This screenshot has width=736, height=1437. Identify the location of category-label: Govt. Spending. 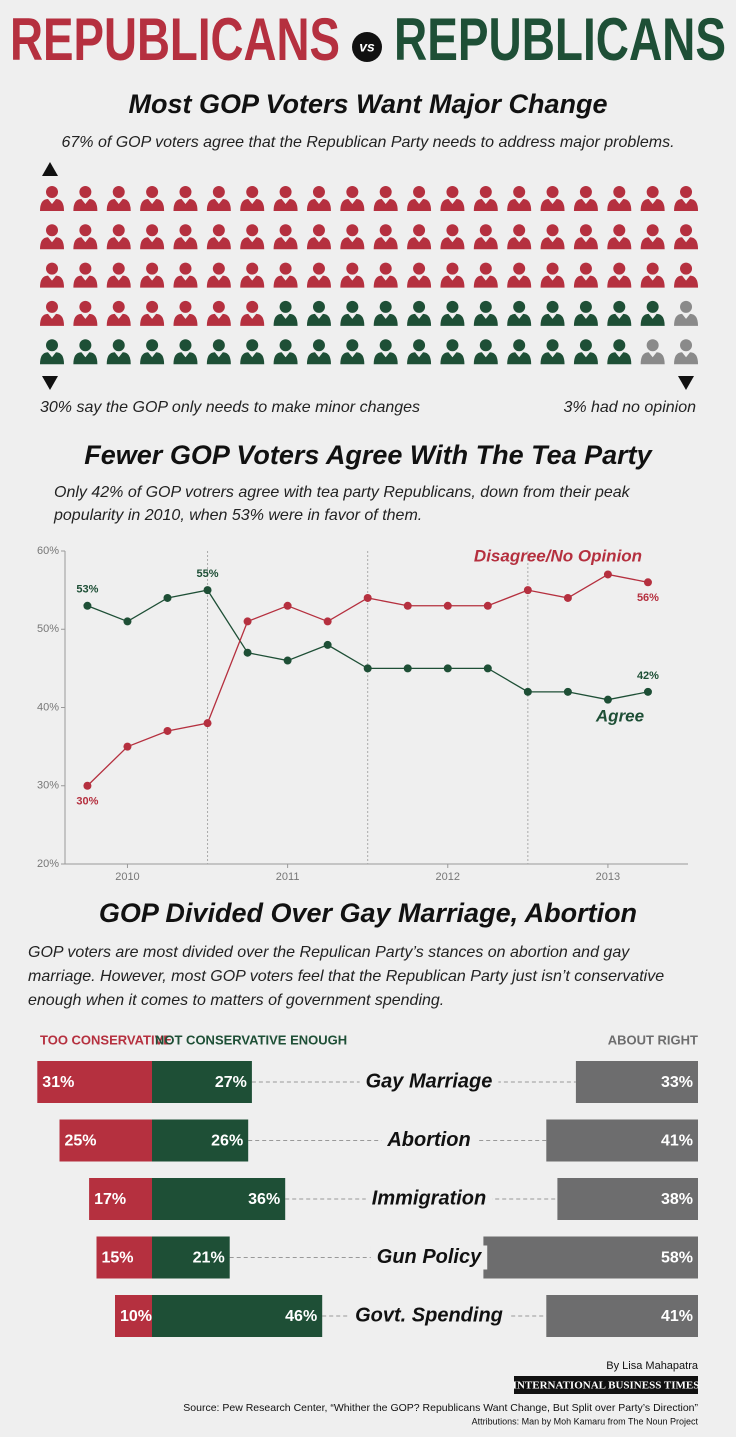
(429, 1315).